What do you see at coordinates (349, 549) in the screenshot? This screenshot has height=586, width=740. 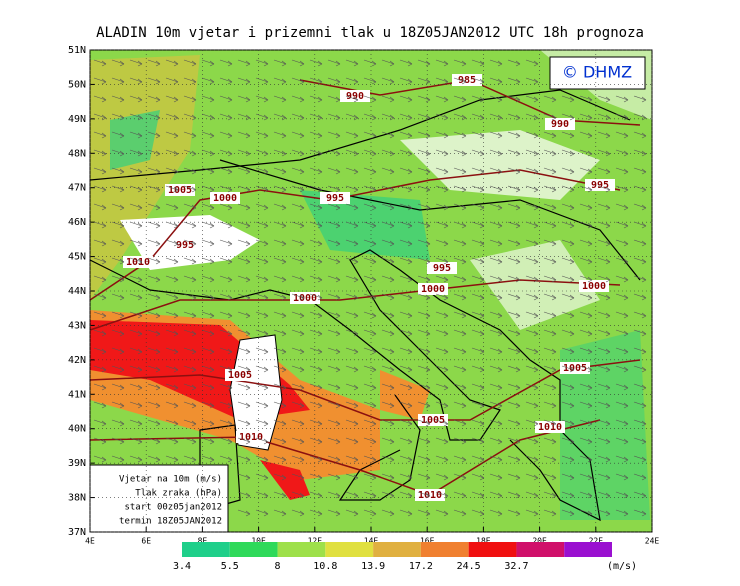 I see `colorbar-swatch` at bounding box center [349, 549].